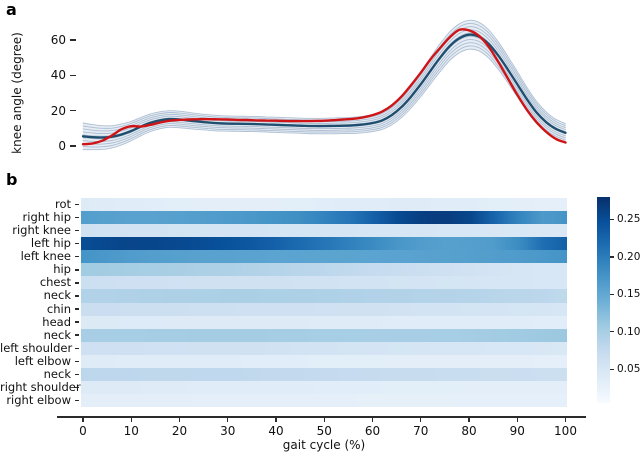 The width and height of the screenshot is (640, 454). I want to click on panel-b-letter: b, so click(12, 179).